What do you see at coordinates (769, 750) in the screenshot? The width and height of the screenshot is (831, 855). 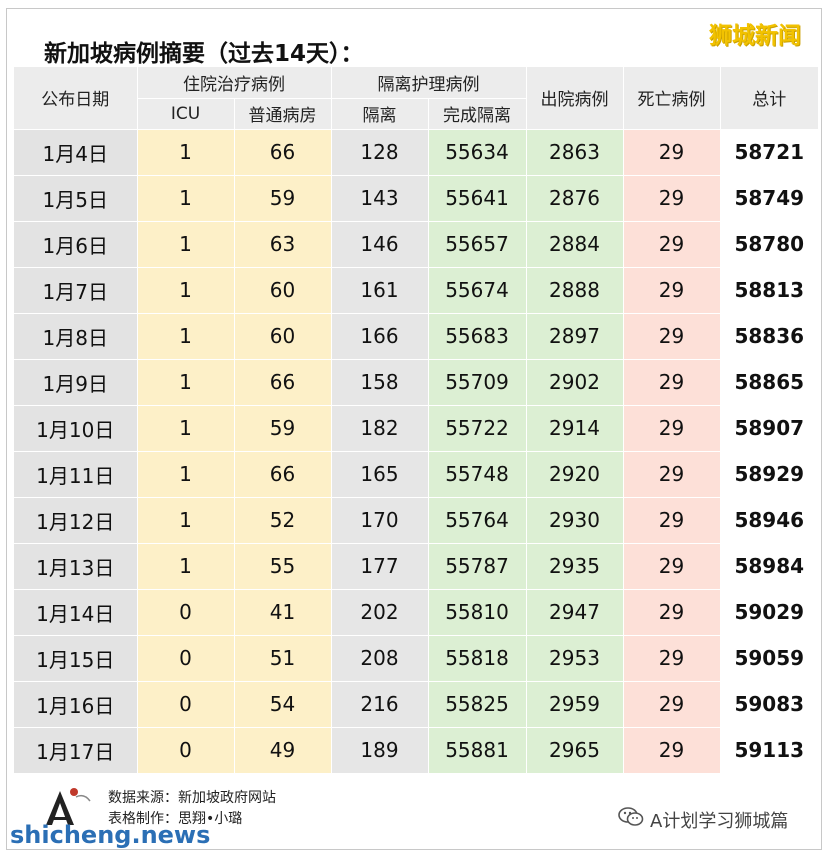 I see `cell-total: 59113` at bounding box center [769, 750].